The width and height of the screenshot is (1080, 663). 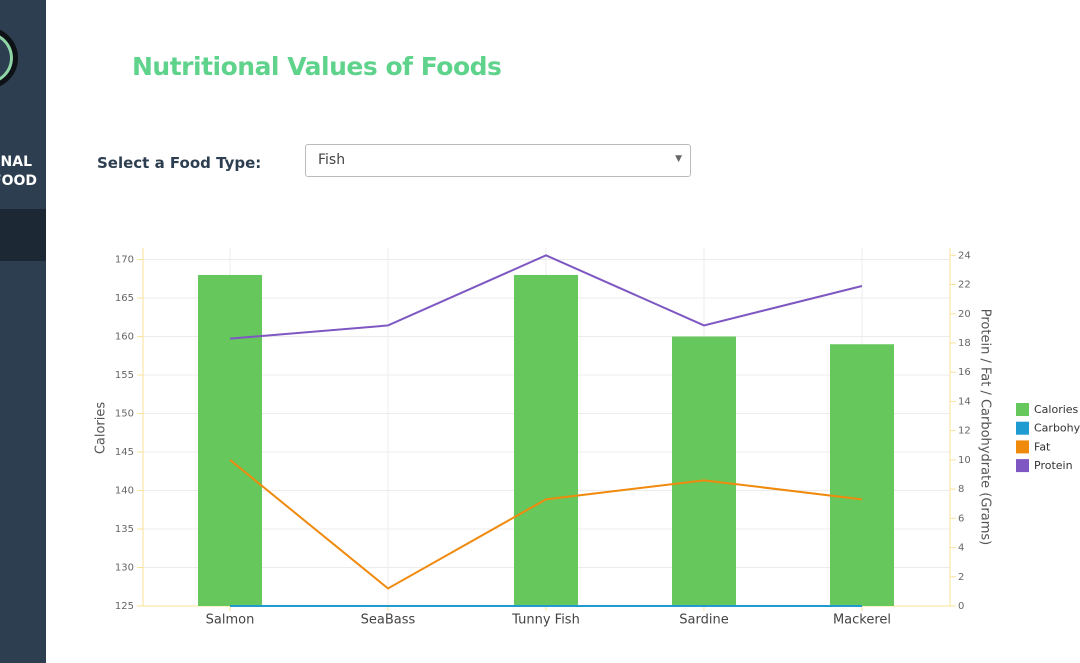 What do you see at coordinates (961, 577) in the screenshot?
I see `y2-tick-label: 2` at bounding box center [961, 577].